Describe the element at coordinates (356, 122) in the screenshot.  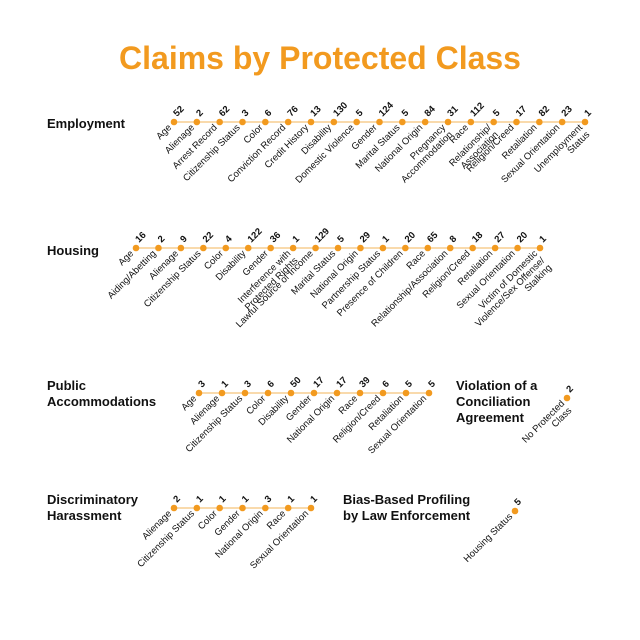
I see `dot-employment-domestic-violence` at that location.